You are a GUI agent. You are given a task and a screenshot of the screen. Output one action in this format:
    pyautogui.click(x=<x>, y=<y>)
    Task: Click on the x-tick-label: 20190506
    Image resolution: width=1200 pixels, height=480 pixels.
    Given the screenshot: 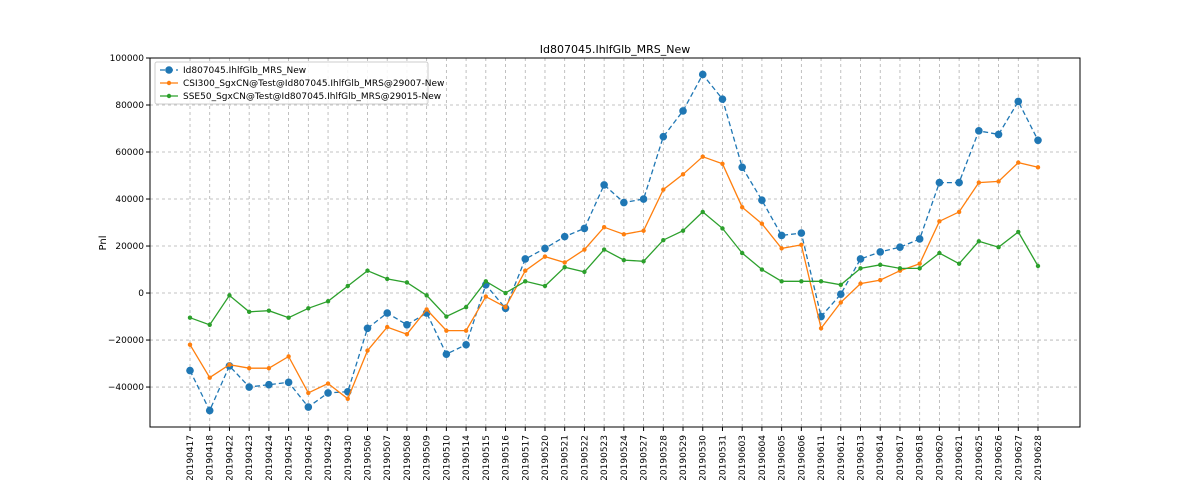 What is the action you would take?
    pyautogui.click(x=368, y=457)
    